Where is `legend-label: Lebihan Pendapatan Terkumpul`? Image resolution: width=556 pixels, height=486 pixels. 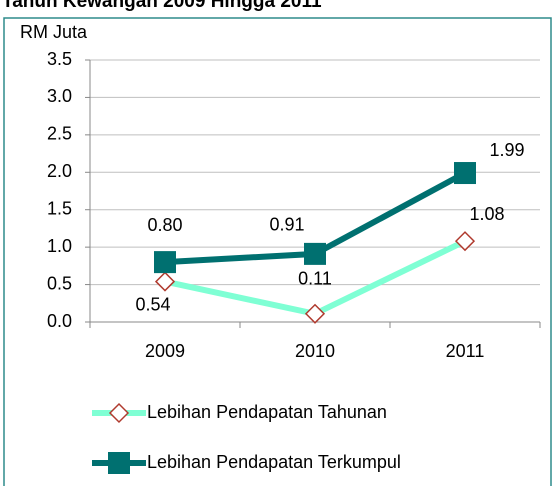 legend-label: Lebihan Pendapatan Terkumpul is located at coordinates (274, 462).